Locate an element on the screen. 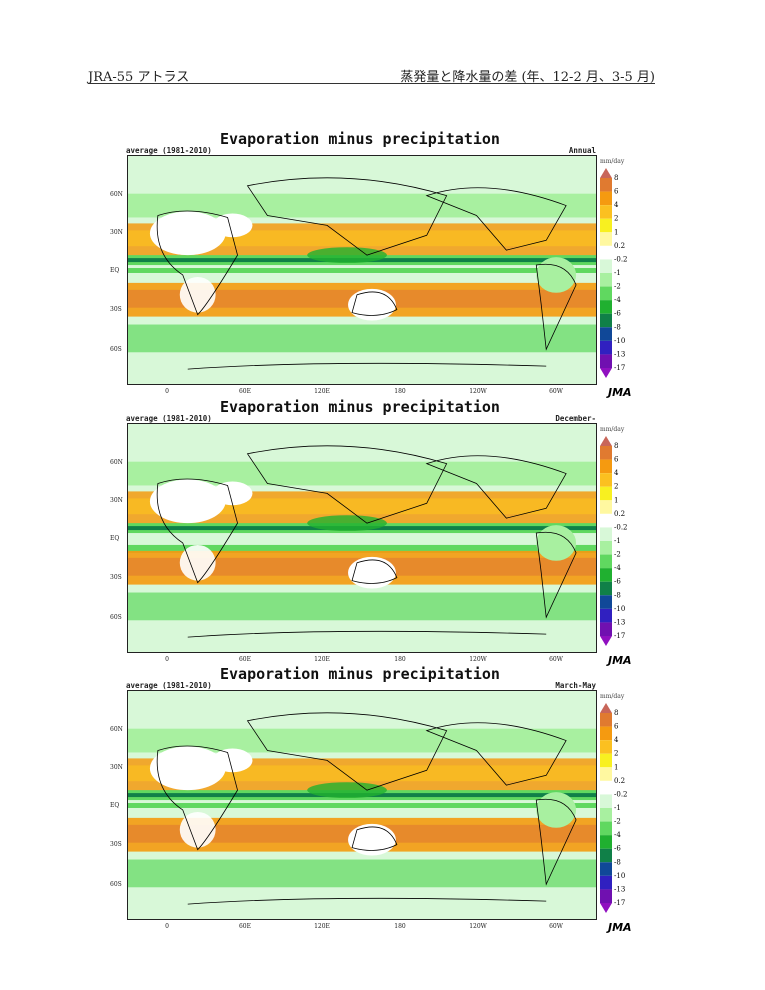  lat-label: 30S is located at coordinates (116, 844).